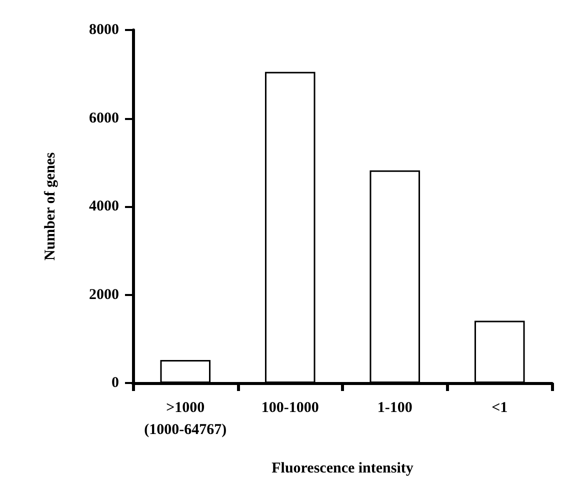  Describe the element at coordinates (104, 294) in the screenshot. I see `y-tick-label: 2000` at that location.